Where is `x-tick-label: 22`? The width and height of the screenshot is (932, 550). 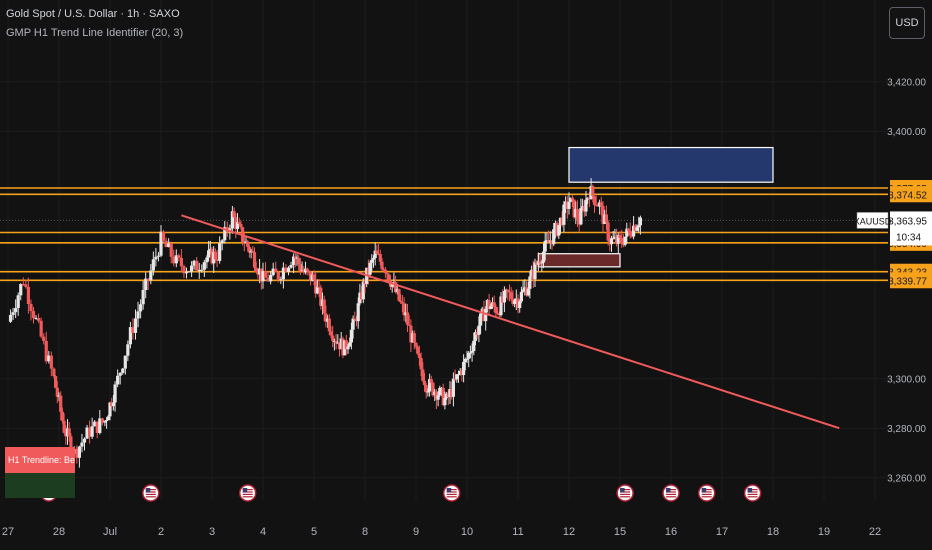 x-tick-label: 22 is located at coordinates (875, 532).